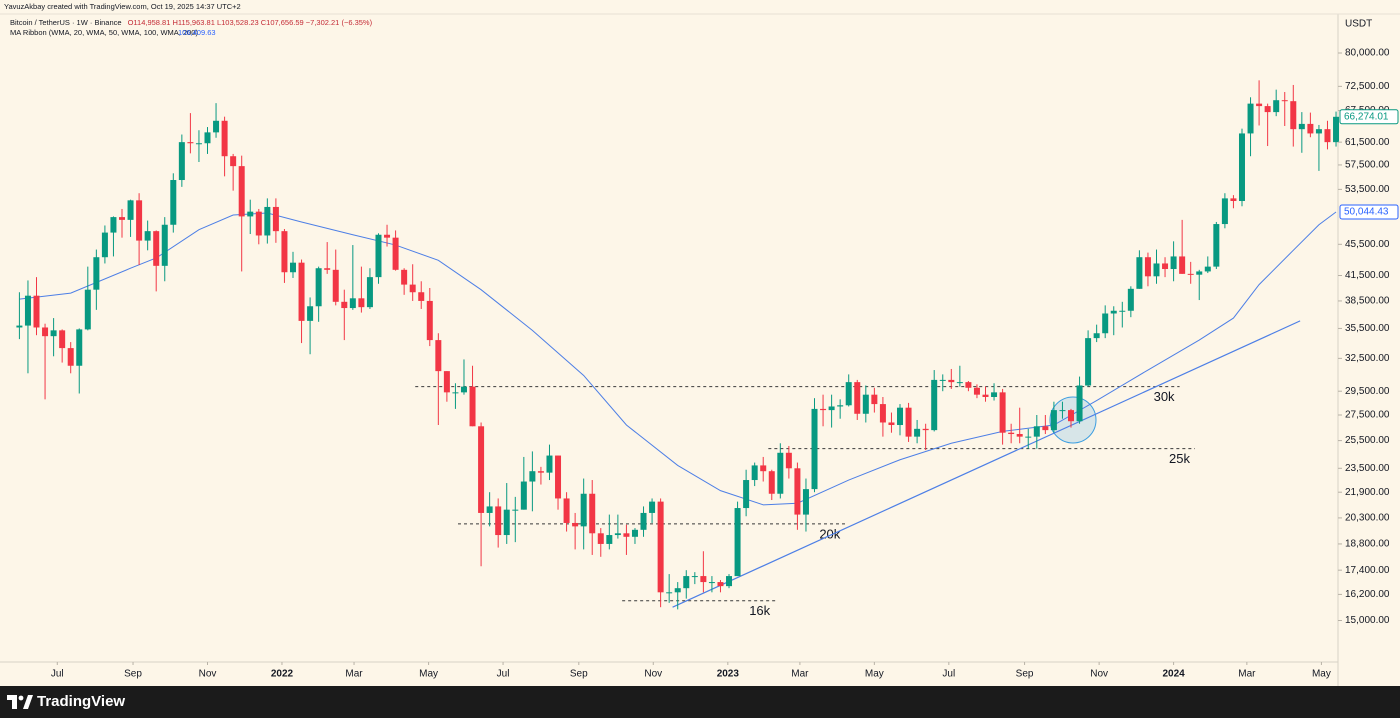  Describe the element at coordinates (1367, 468) in the screenshot. I see `y-tick-label: 23,500.00` at that location.